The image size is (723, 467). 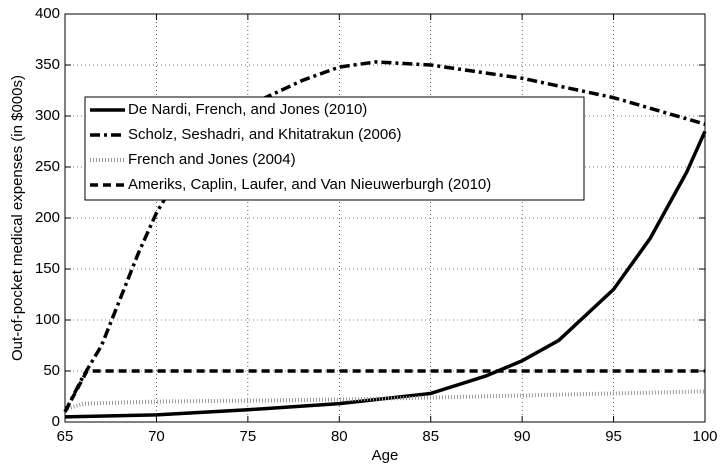 I want to click on y-tick-label: 350, so click(x=47, y=64).